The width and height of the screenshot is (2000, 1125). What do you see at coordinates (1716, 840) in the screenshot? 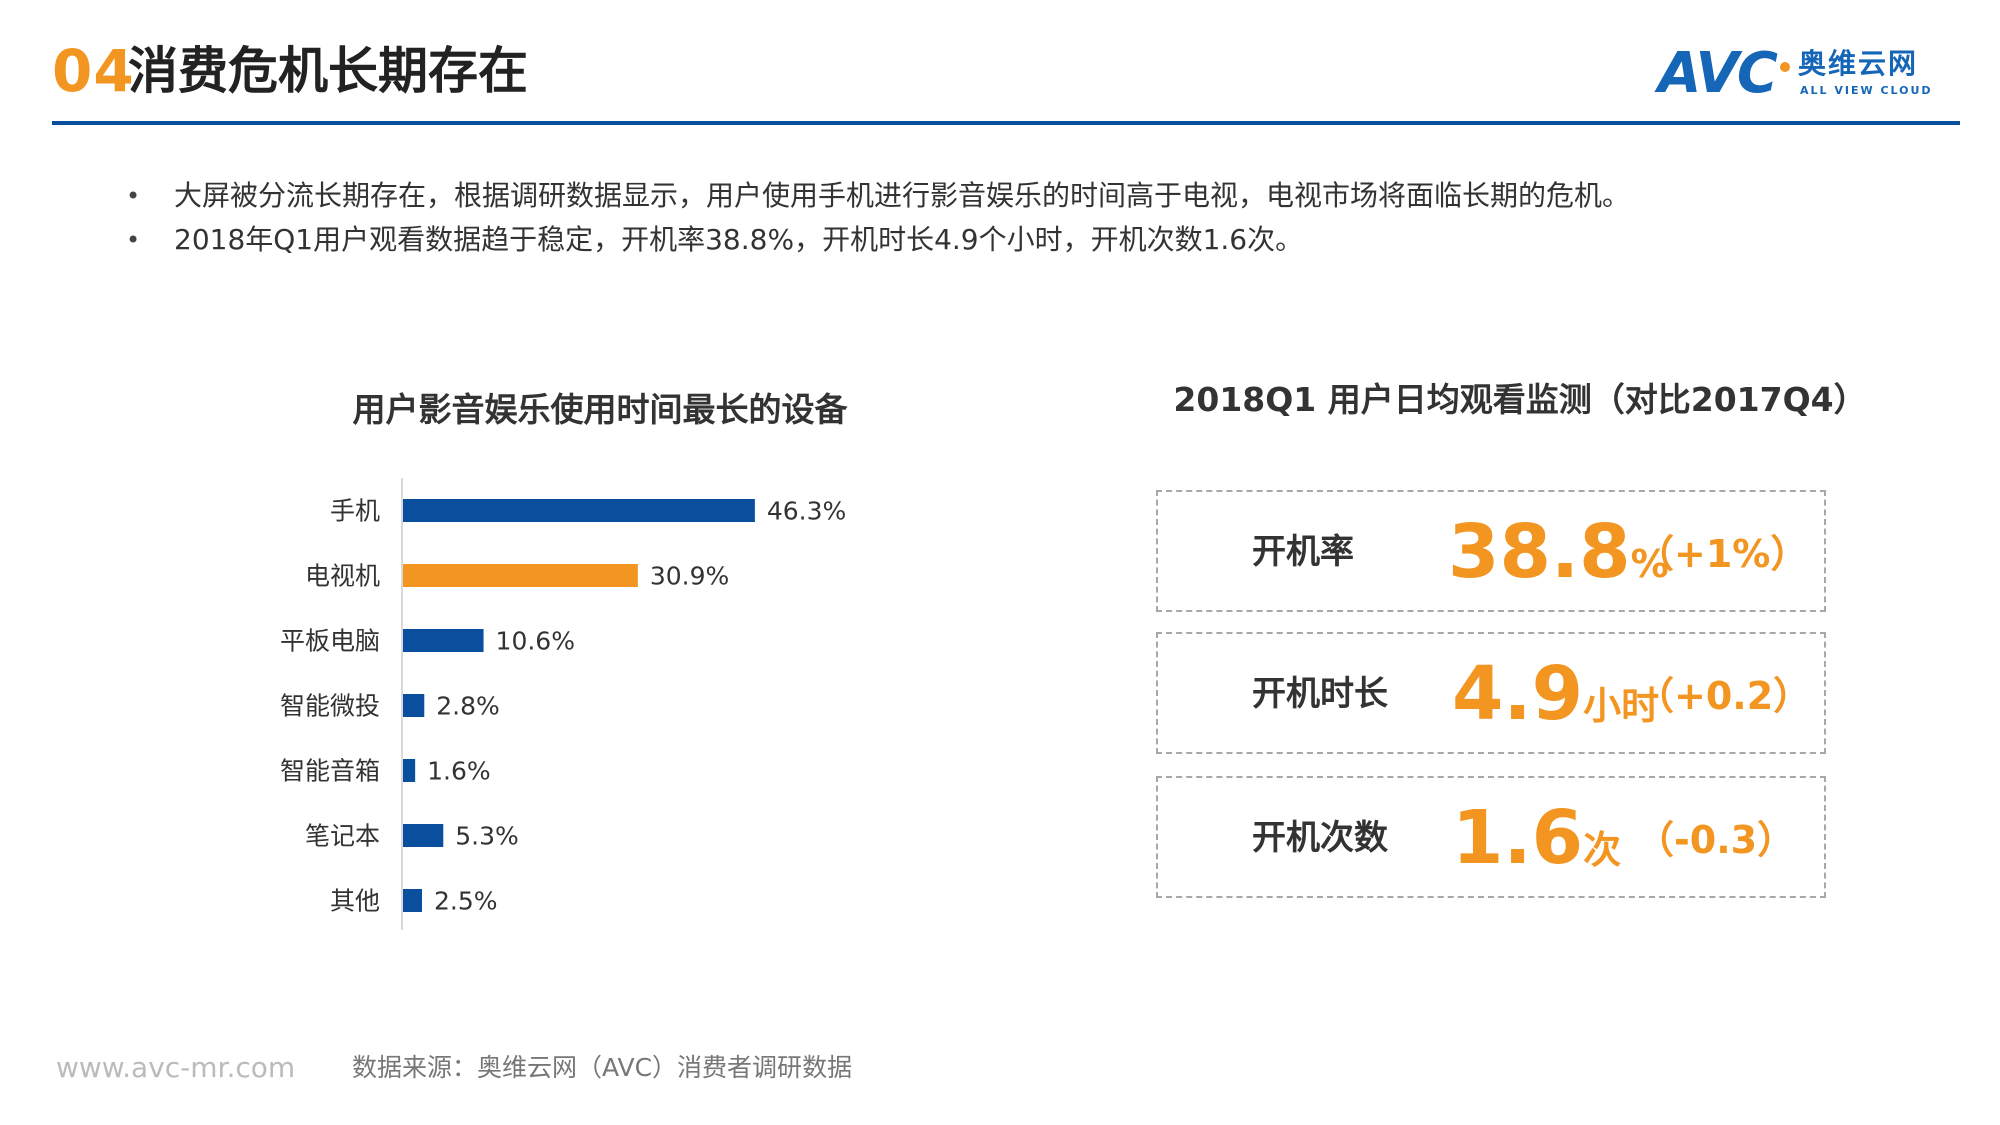
I see `kpi-change: （-0.3）` at bounding box center [1716, 840].